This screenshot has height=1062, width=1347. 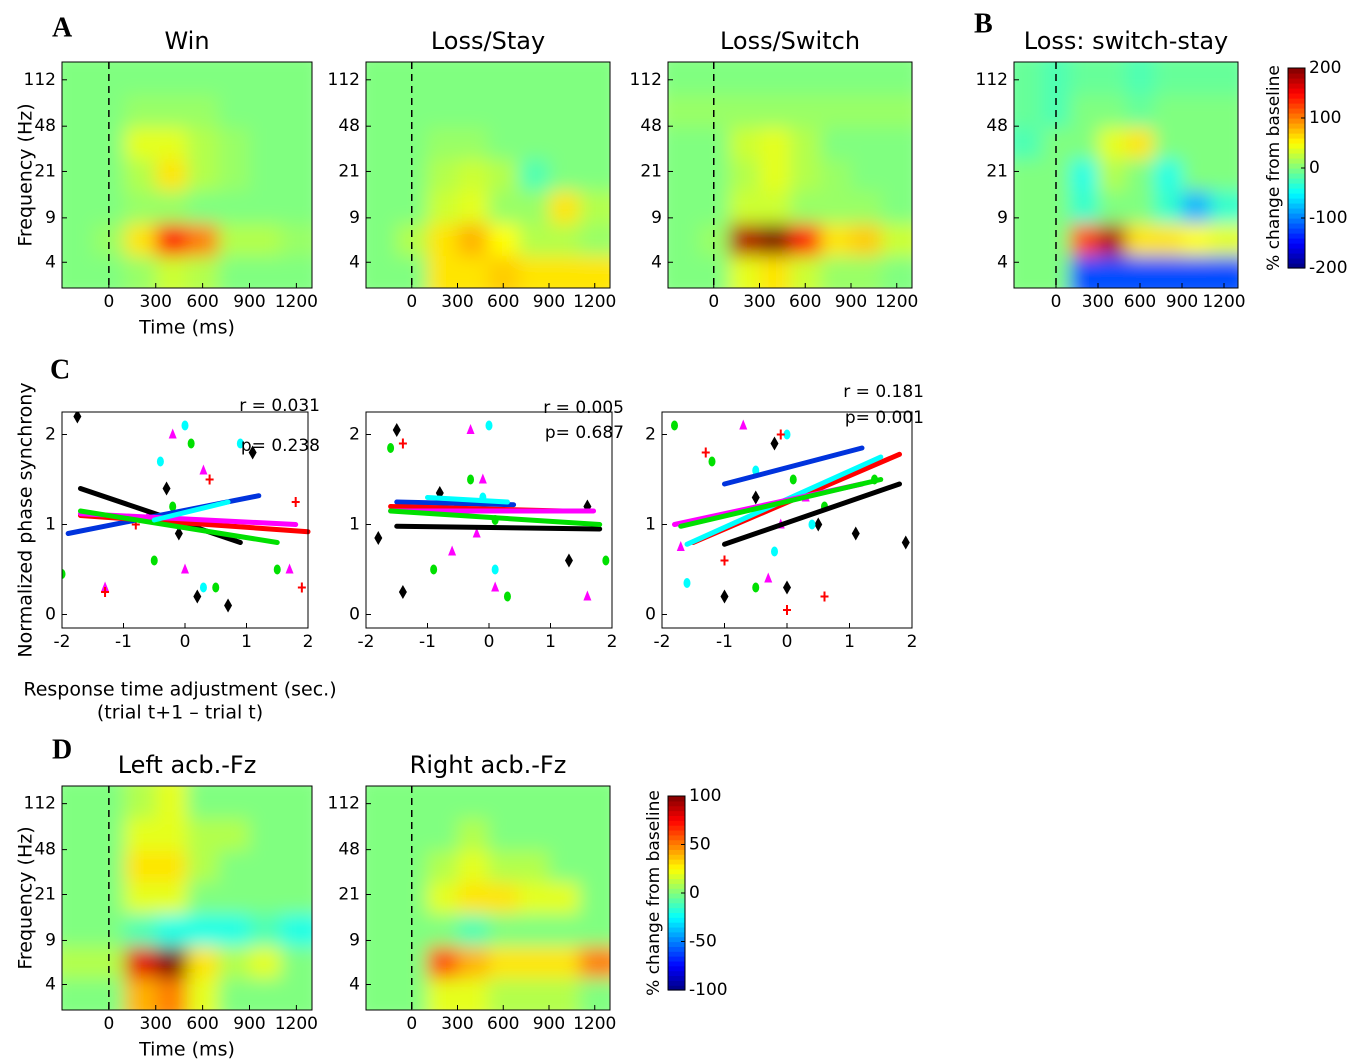 What do you see at coordinates (472, 169) in the screenshot?
I see `panel-heatmap: 0 300 600 900 1200 4 9 21 48 112 Loss/Stay` at bounding box center [472, 169].